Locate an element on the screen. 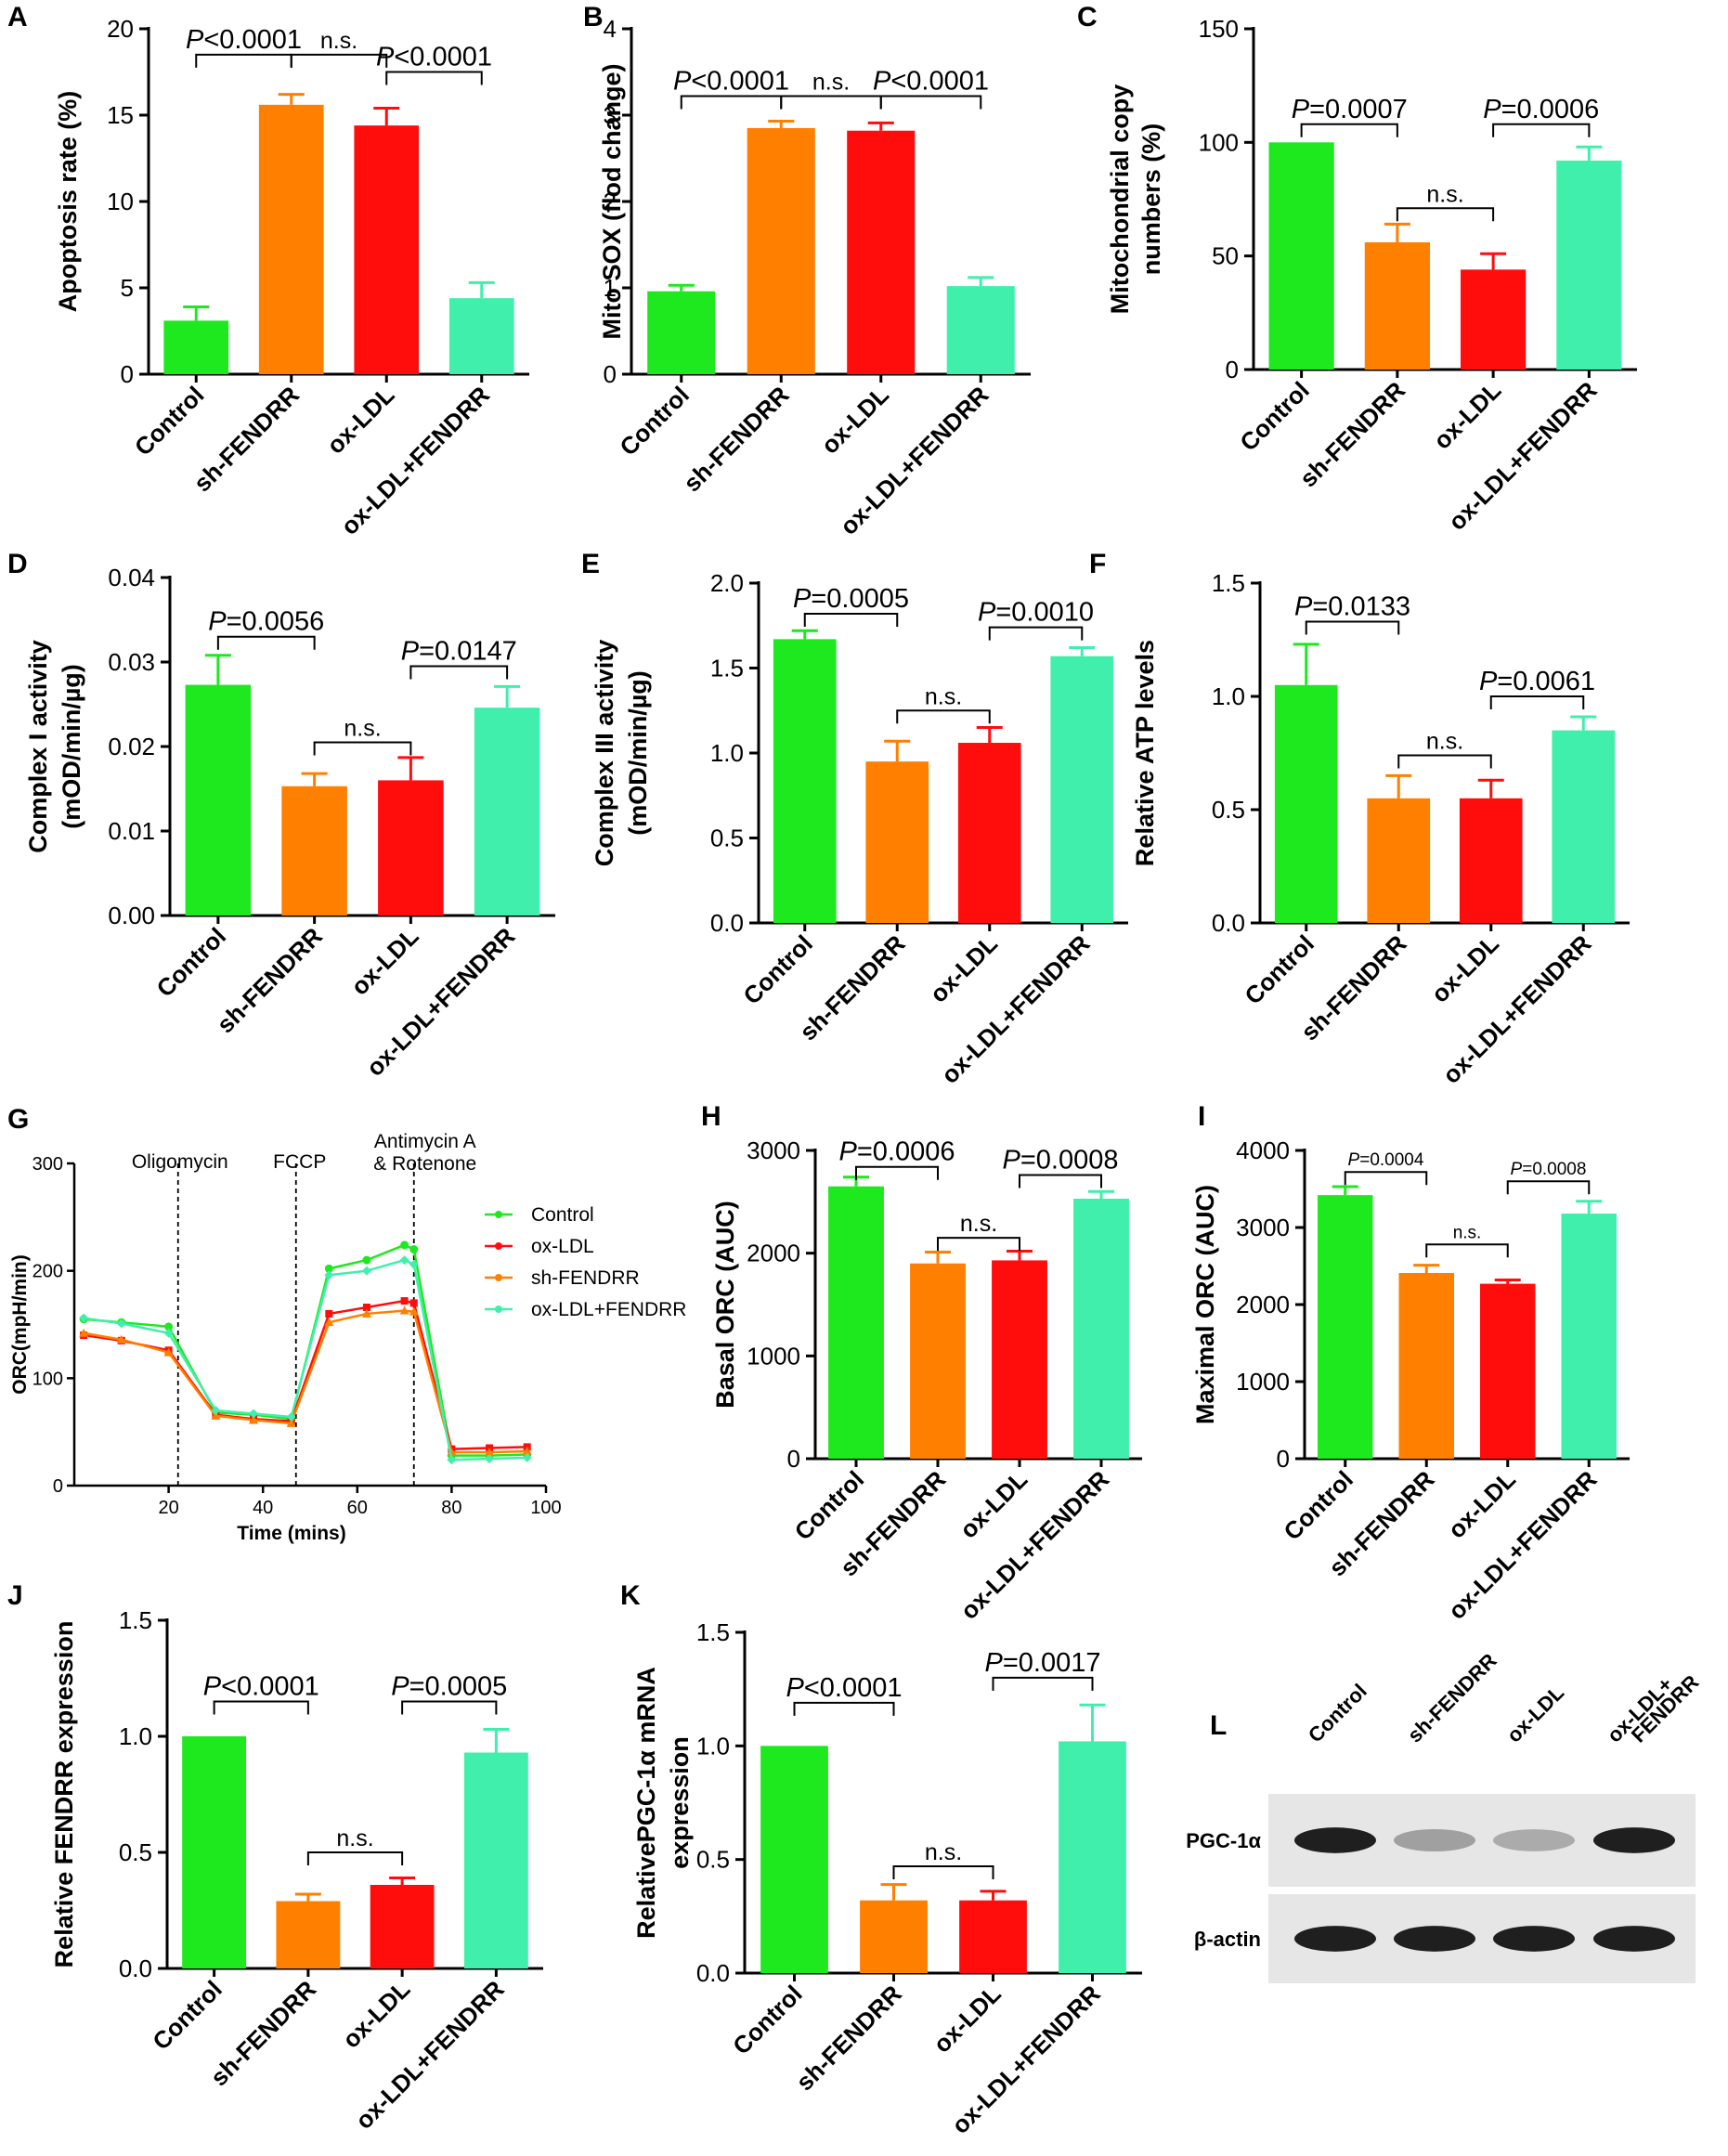 This screenshot has height=2156, width=1728. y-tick-label: 1 is located at coordinates (610, 288).